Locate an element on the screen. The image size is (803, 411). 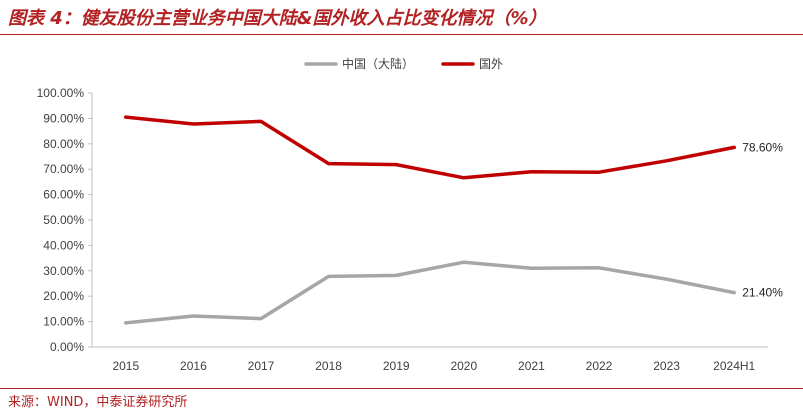
x-tick-label: 2019 is located at coordinates (396, 366).